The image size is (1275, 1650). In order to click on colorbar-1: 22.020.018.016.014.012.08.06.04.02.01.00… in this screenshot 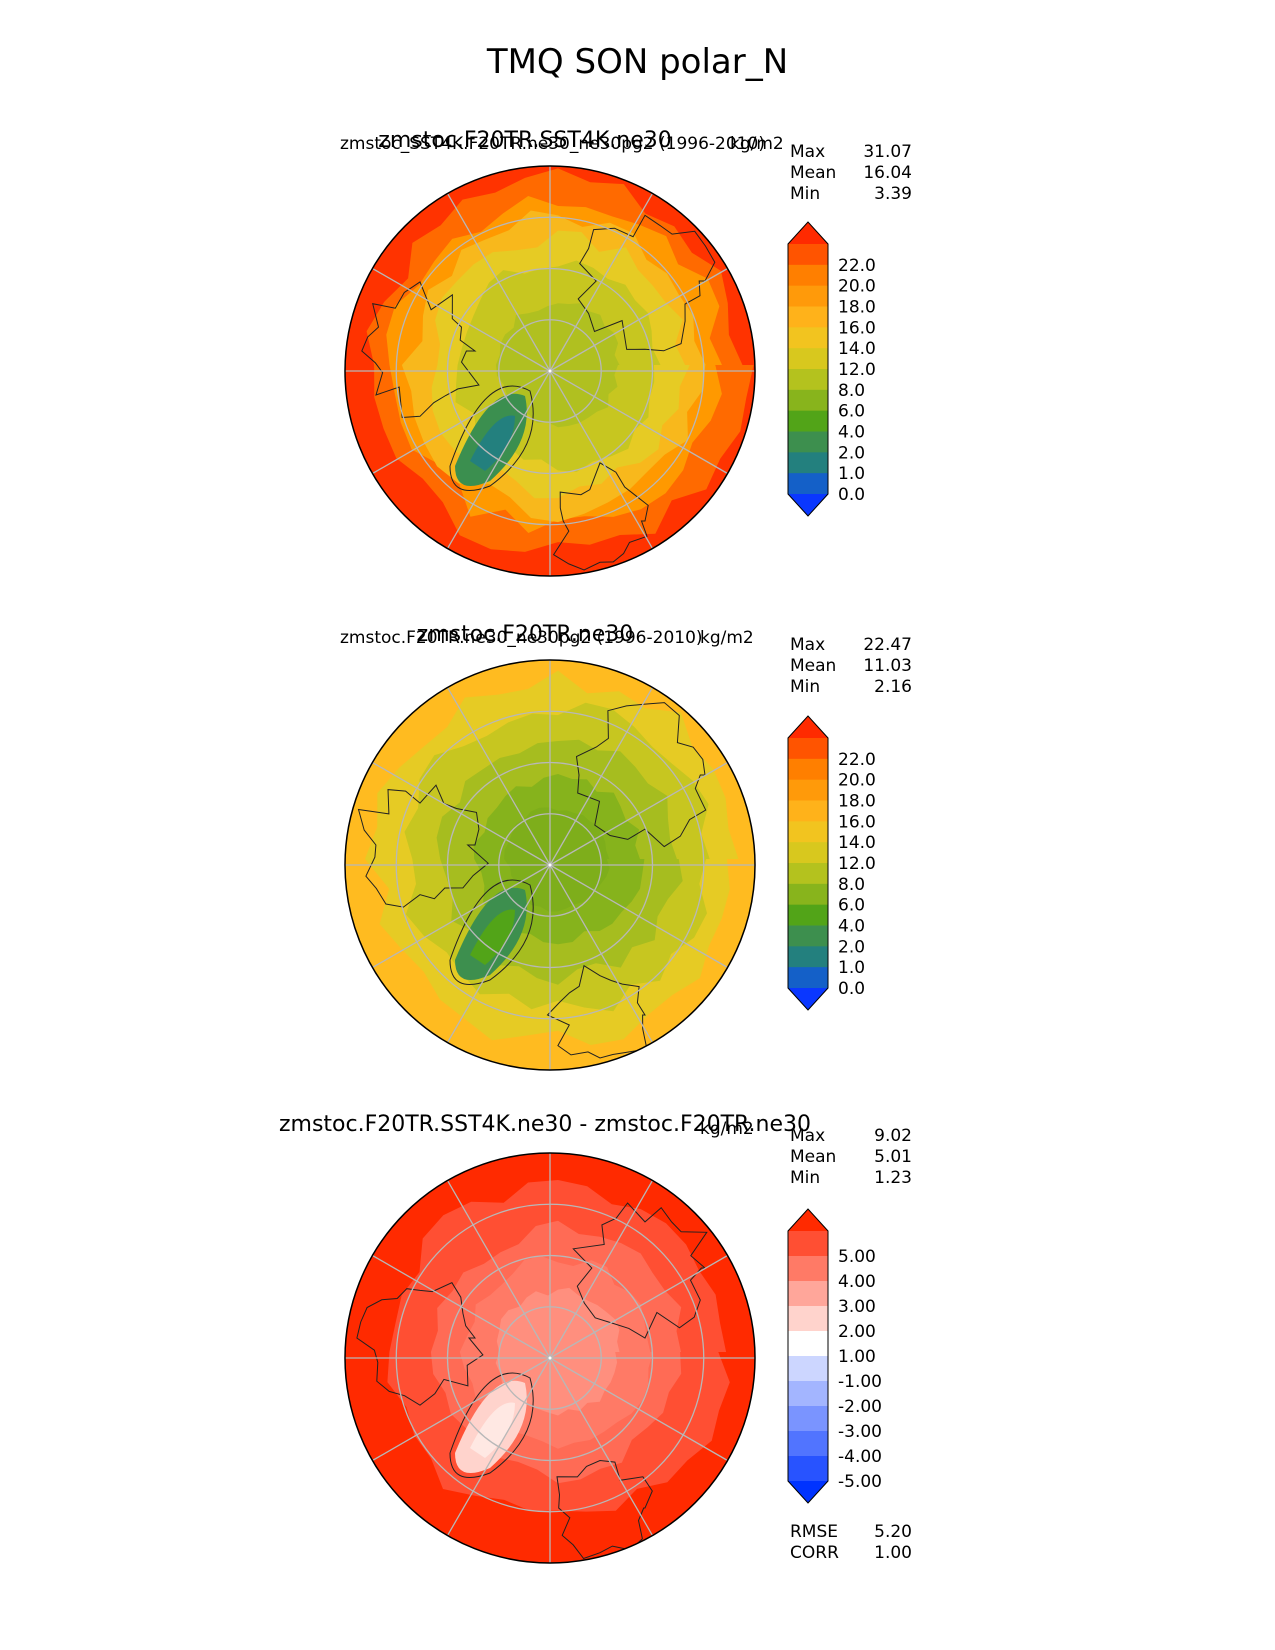, I will do `click(831, 369)`.